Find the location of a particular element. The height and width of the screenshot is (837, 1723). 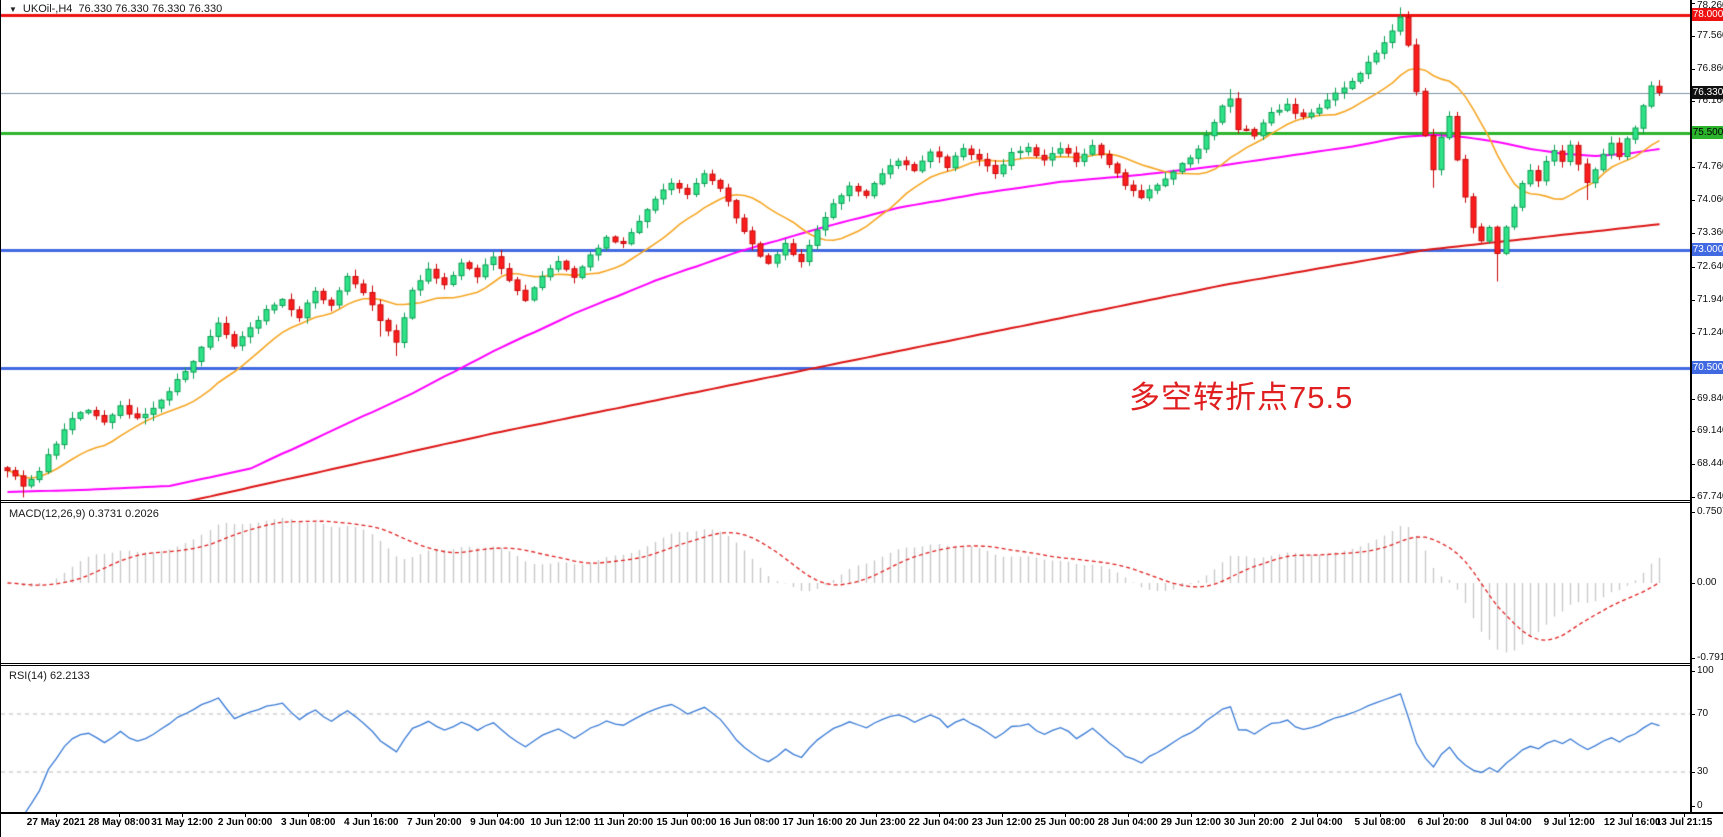

time-axis-label: 17 Jun 16:00 is located at coordinates (812, 822).